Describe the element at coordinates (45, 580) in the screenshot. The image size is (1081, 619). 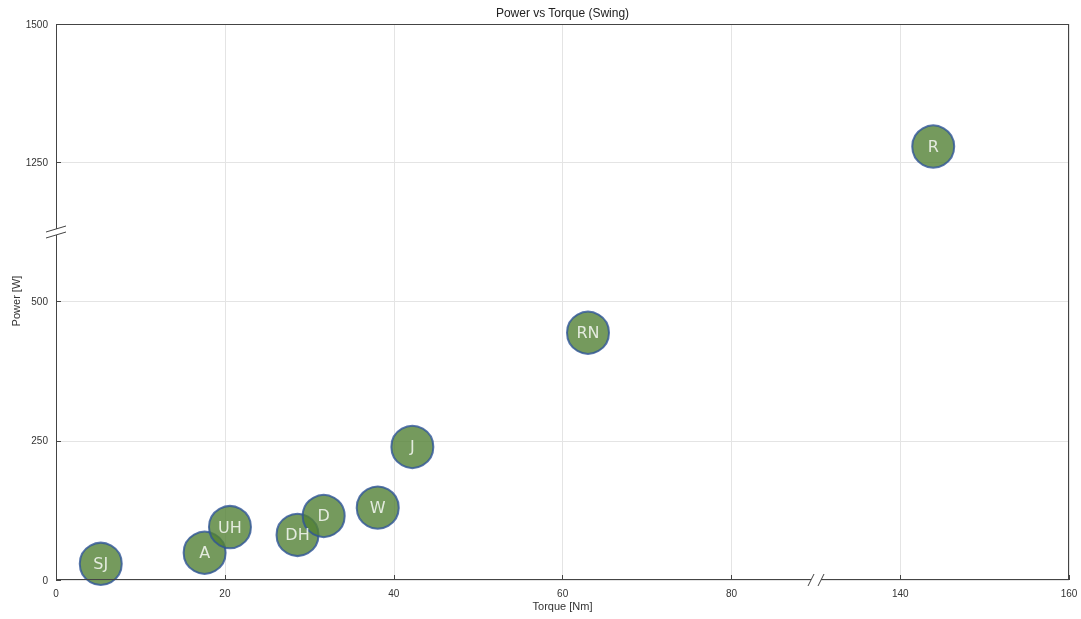
I see `y-tick-label: 0` at that location.